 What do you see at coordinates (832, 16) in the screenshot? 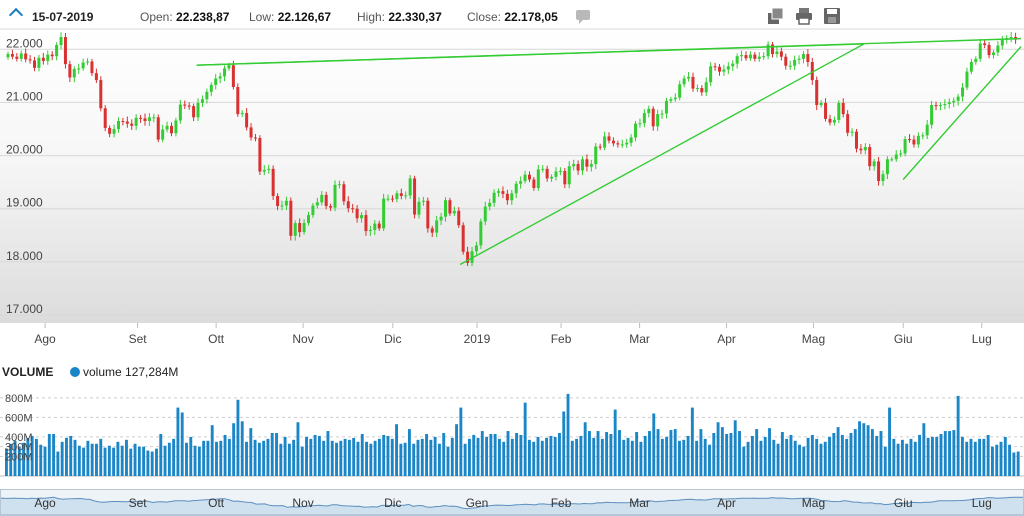
I see `save-icon` at bounding box center [832, 16].